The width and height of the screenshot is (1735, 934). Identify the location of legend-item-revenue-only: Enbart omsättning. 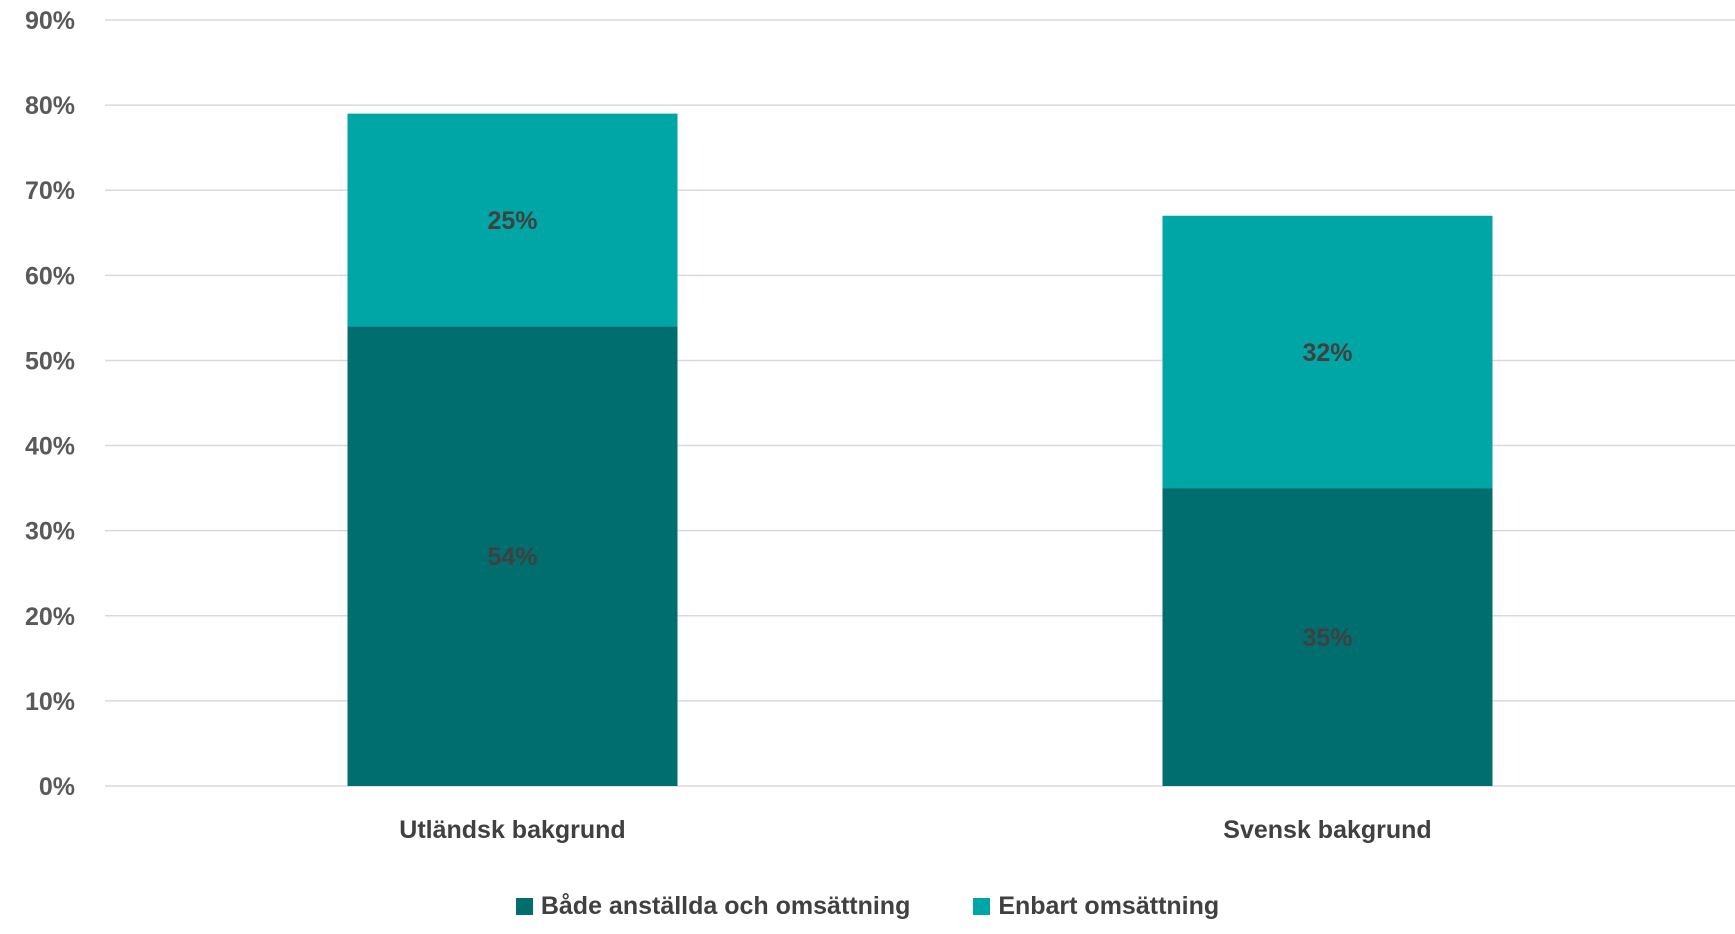
(1096, 906).